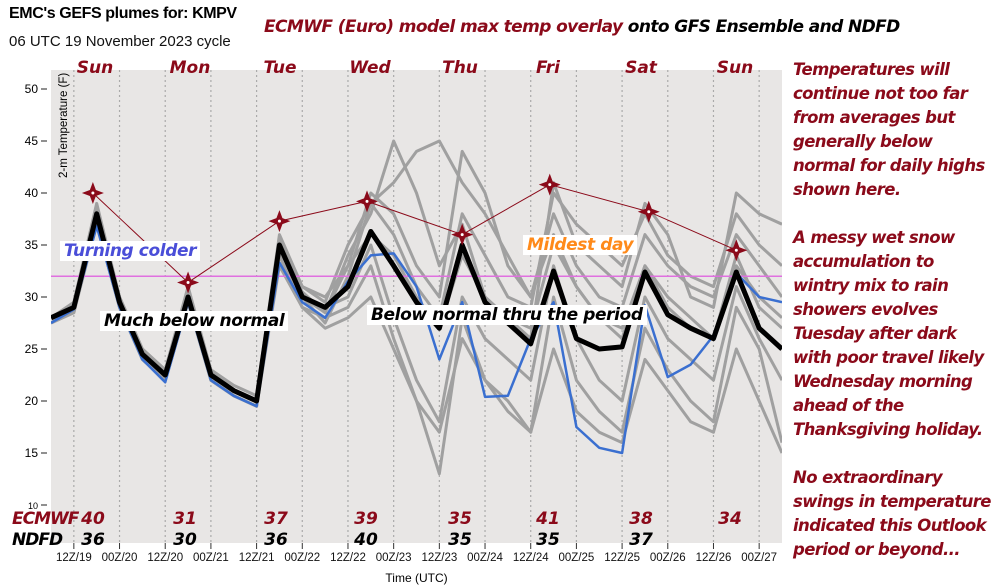 Image resolution: width=992 pixels, height=587 pixels. Describe the element at coordinates (580, 245) in the screenshot. I see `annotation-mildest-day: Mildest day` at that location.